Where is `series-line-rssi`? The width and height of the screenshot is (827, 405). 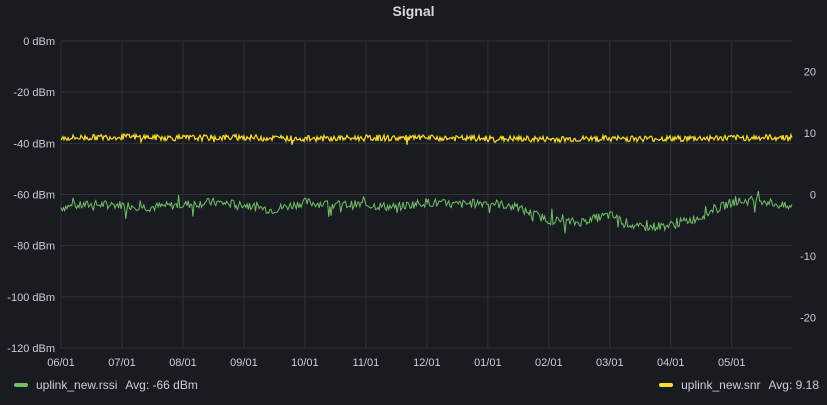
series-line-rssi is located at coordinates (426, 212).